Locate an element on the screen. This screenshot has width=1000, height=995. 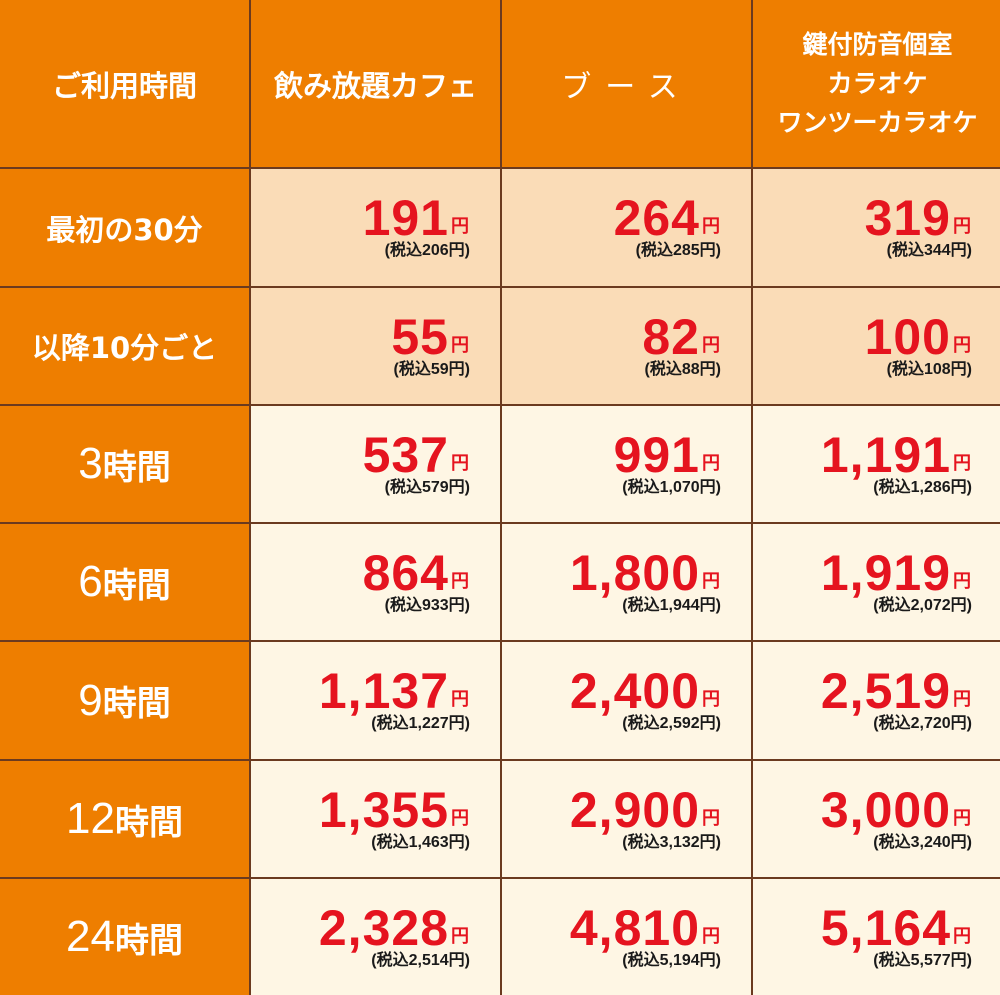
row-label-hours: 12 is located at coordinates (90, 818).